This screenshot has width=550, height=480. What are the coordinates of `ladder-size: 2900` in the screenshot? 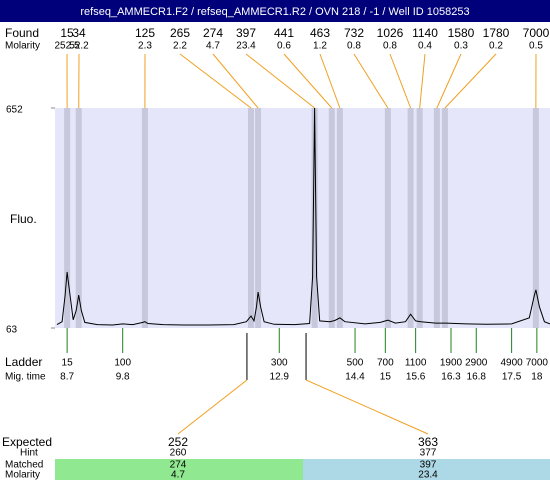 It's located at (476, 363).